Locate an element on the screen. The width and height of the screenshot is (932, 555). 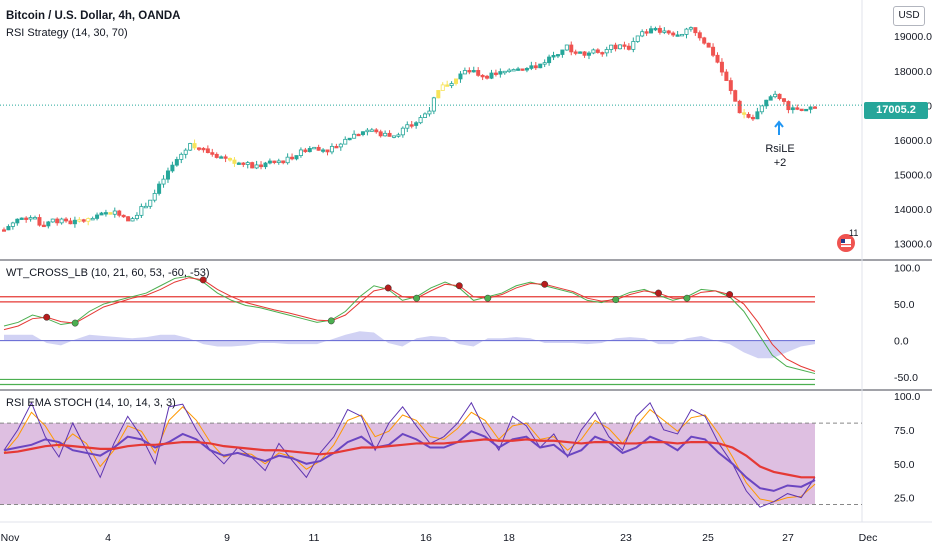
badge-count: 11 is located at coordinates (854, 233).